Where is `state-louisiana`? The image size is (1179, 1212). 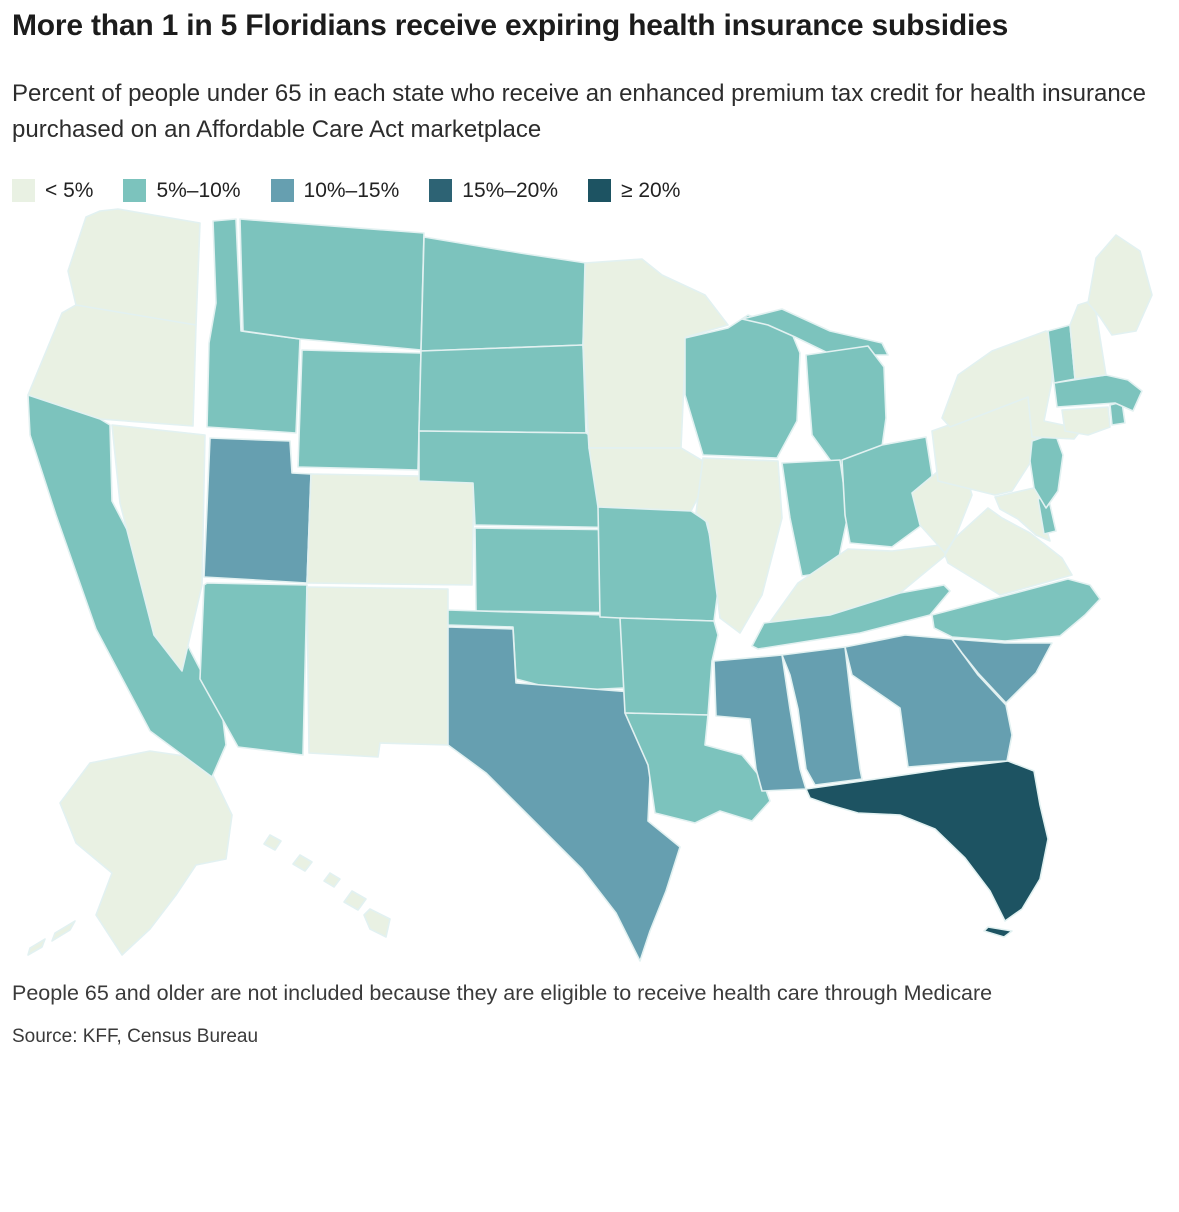
state-louisiana is located at coordinates (697, 767).